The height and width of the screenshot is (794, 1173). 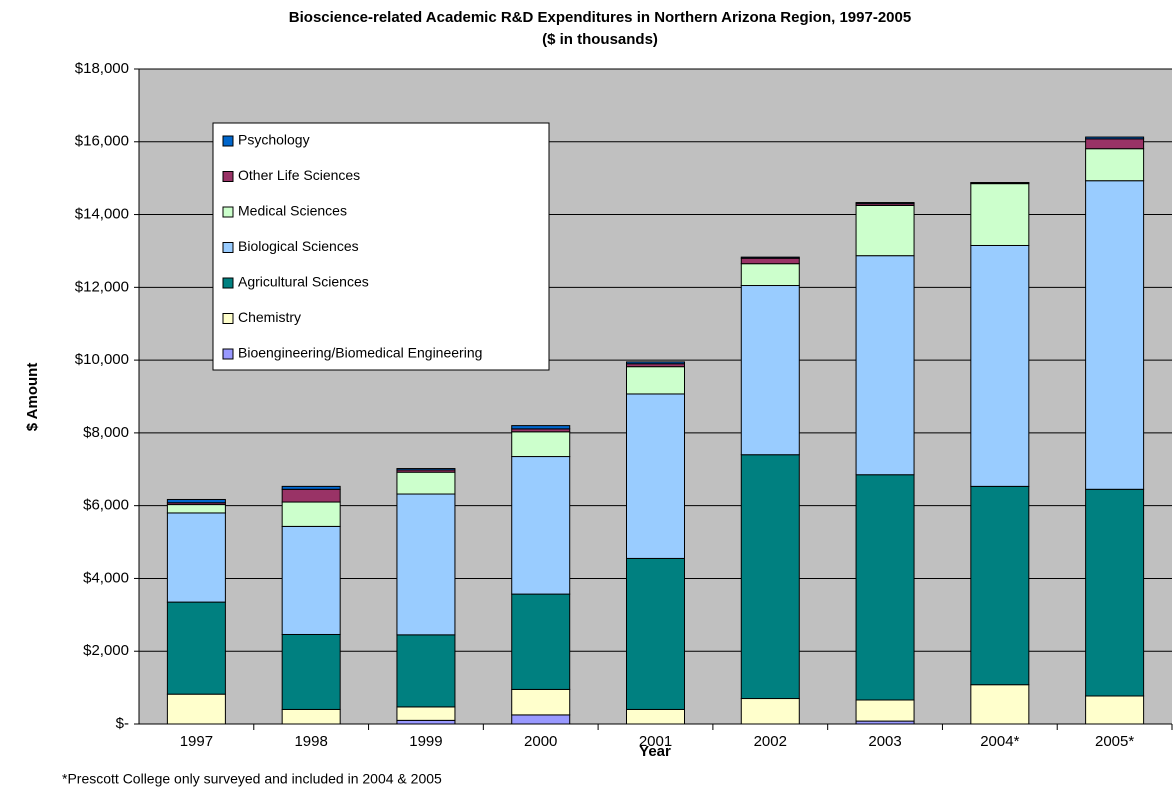 What do you see at coordinates (122, 723) in the screenshot?
I see `y-tick-label: $-` at bounding box center [122, 723].